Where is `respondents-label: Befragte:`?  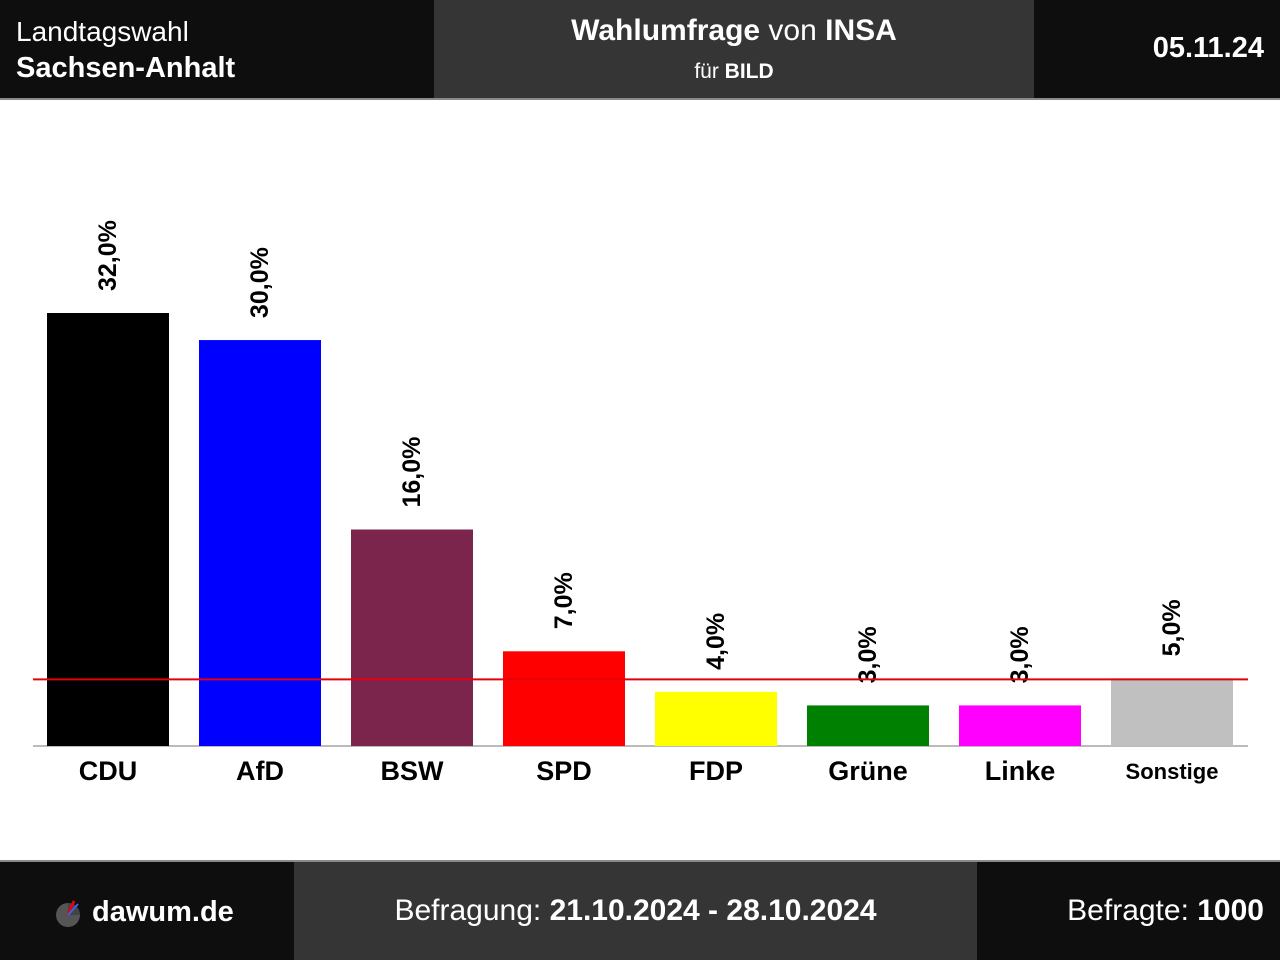
respondents-label: Befragte: is located at coordinates (1132, 910).